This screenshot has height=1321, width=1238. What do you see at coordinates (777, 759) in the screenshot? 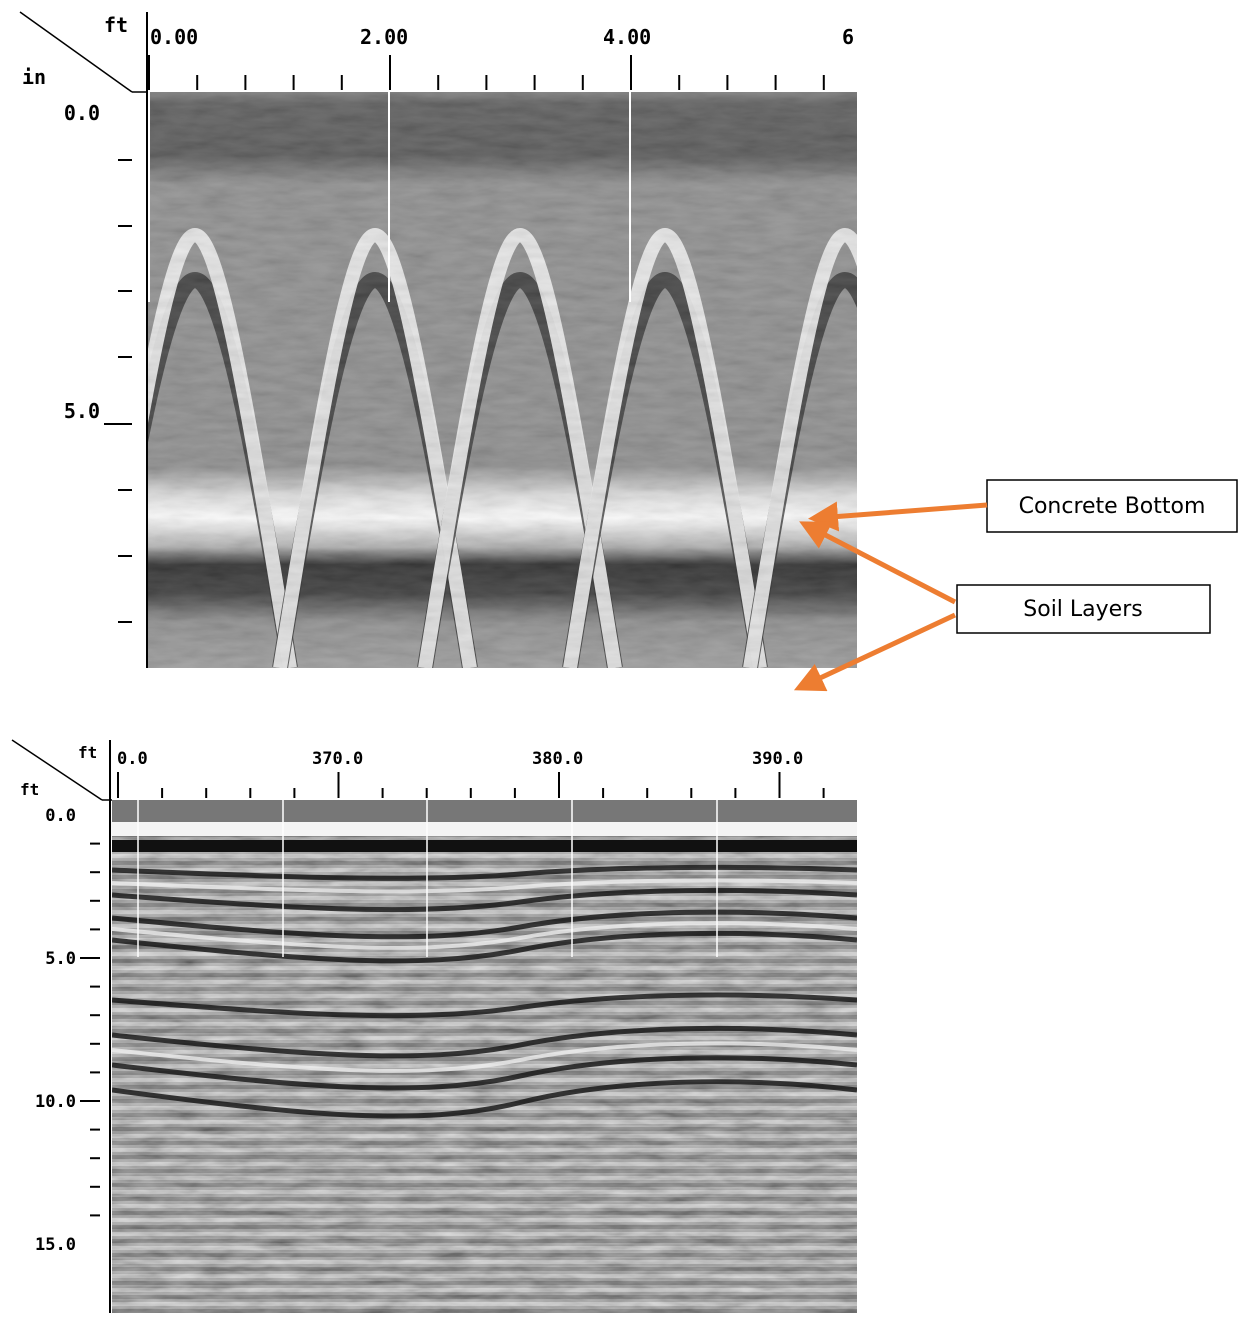
I see `x-label: 390.0` at bounding box center [777, 759].